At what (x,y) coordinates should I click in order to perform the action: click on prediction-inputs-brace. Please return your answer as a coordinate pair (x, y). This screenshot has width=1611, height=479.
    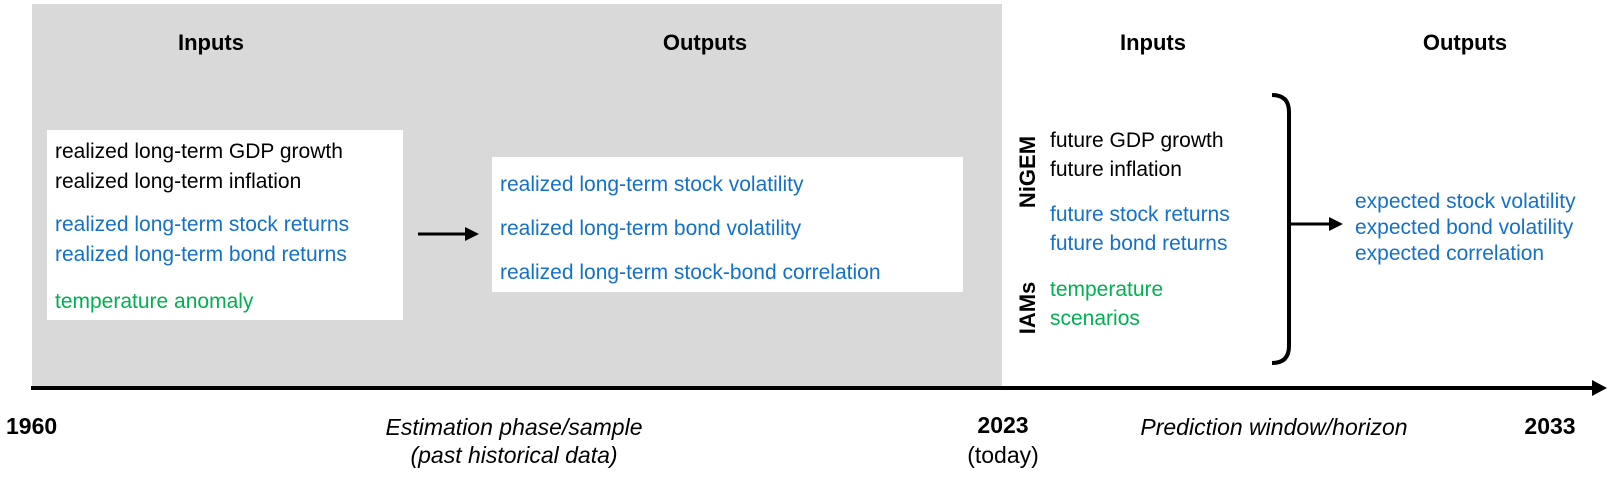
    Looking at the image, I should click on (1281, 229).